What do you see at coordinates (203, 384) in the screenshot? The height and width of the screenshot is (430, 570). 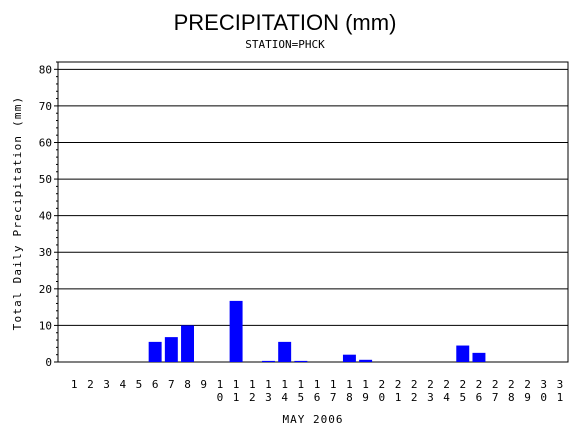 I see `x-tick-label-9: 9` at bounding box center [203, 384].